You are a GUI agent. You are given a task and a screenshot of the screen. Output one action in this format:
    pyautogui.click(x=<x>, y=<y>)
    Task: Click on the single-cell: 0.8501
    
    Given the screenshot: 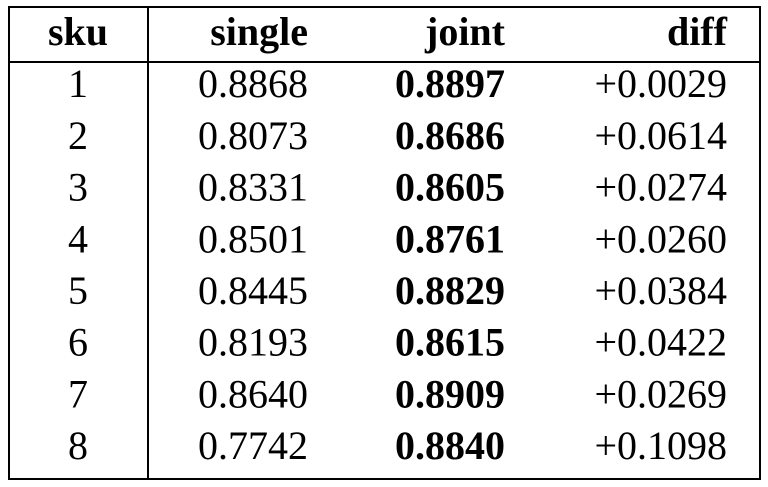 What is the action you would take?
    pyautogui.click(x=253, y=238)
    